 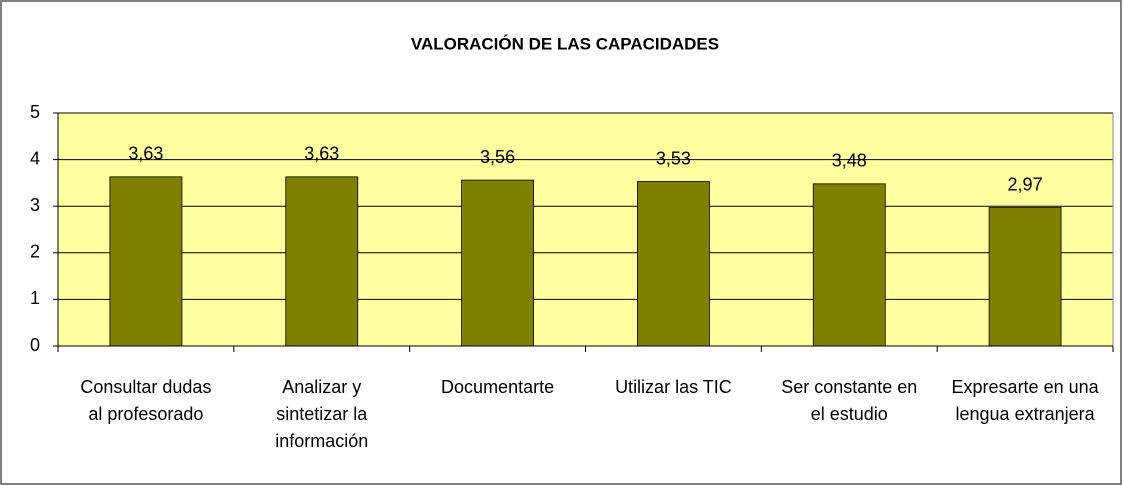 I want to click on y-tick-label: 2, so click(x=35, y=252).